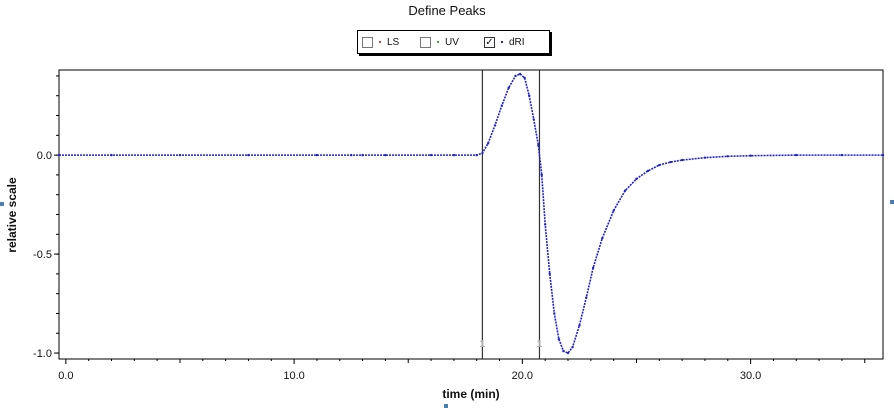 The height and width of the screenshot is (408, 894). What do you see at coordinates (65, 376) in the screenshot?
I see `x-tick-label: 0.0` at bounding box center [65, 376].